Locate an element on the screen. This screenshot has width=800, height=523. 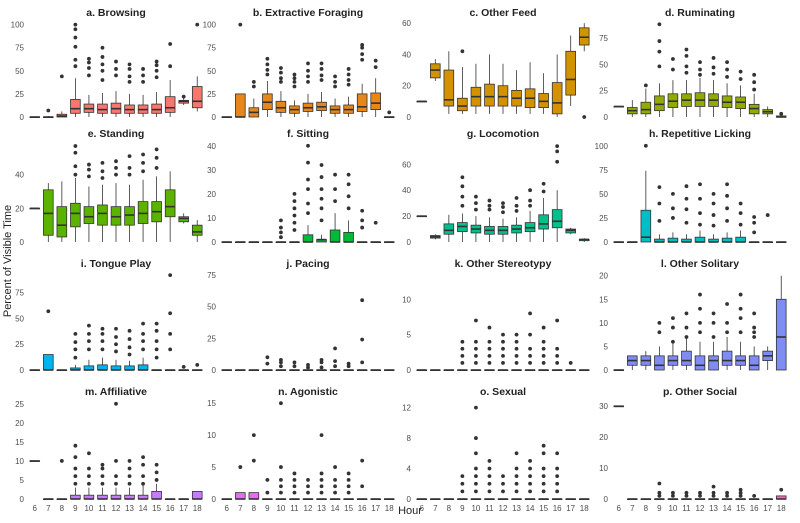
y-tick-label: 25 is located at coordinates (211, 338).